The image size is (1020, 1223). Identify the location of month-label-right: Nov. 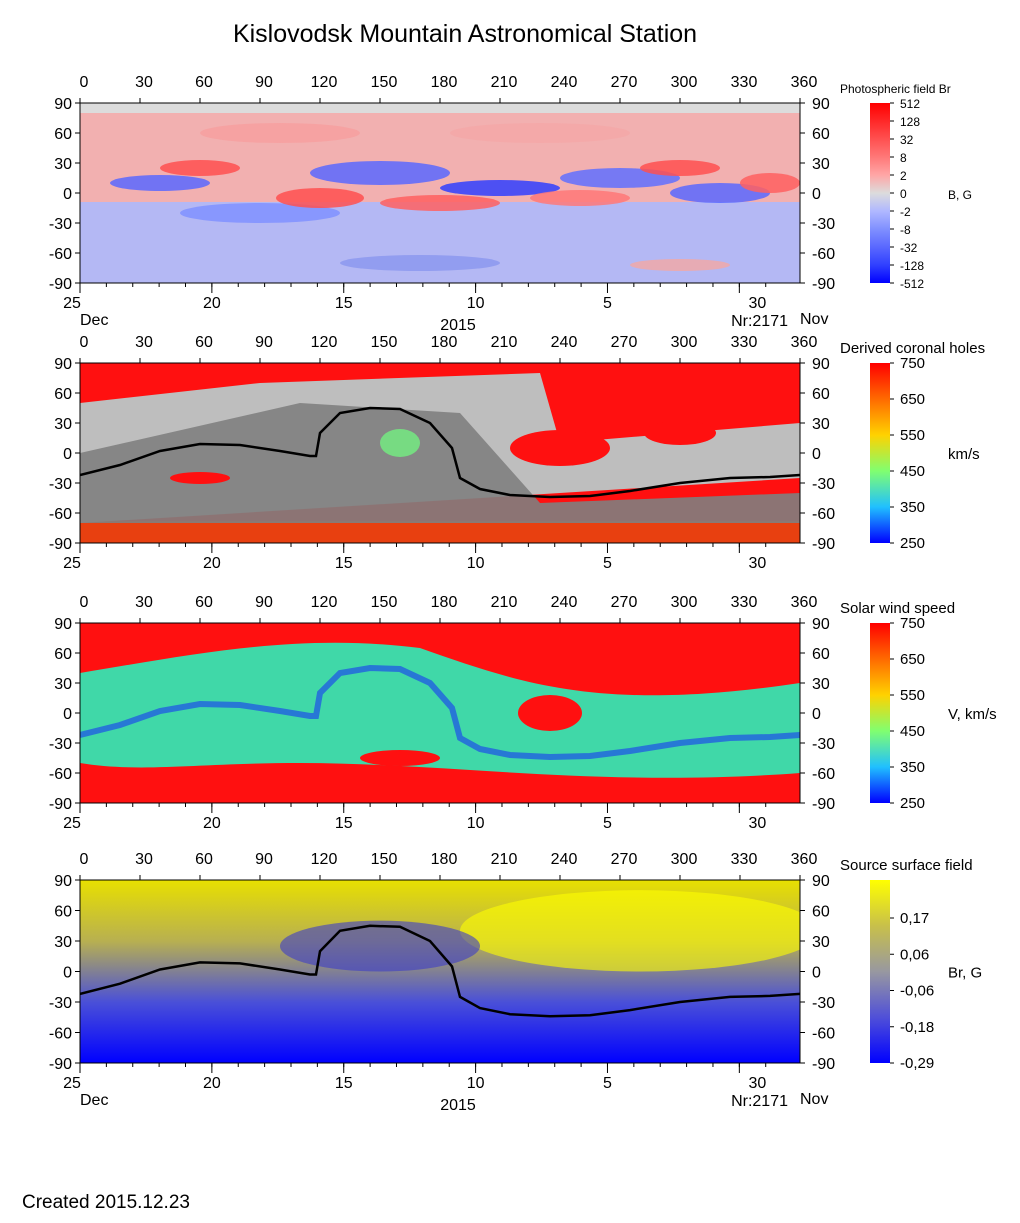
(814, 1099).